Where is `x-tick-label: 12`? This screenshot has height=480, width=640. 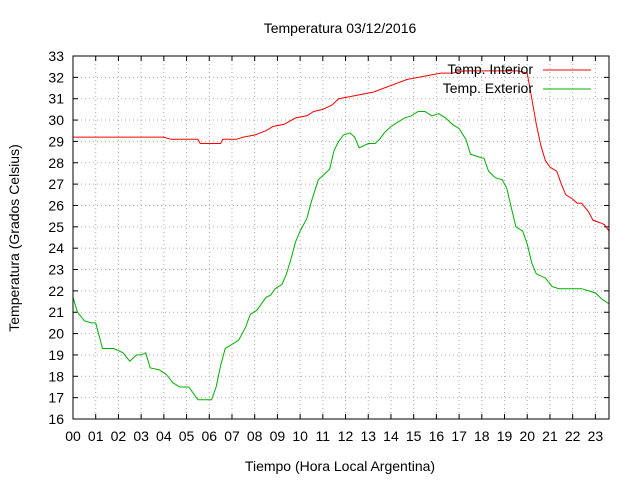 x-tick-label: 12 is located at coordinates (346, 436).